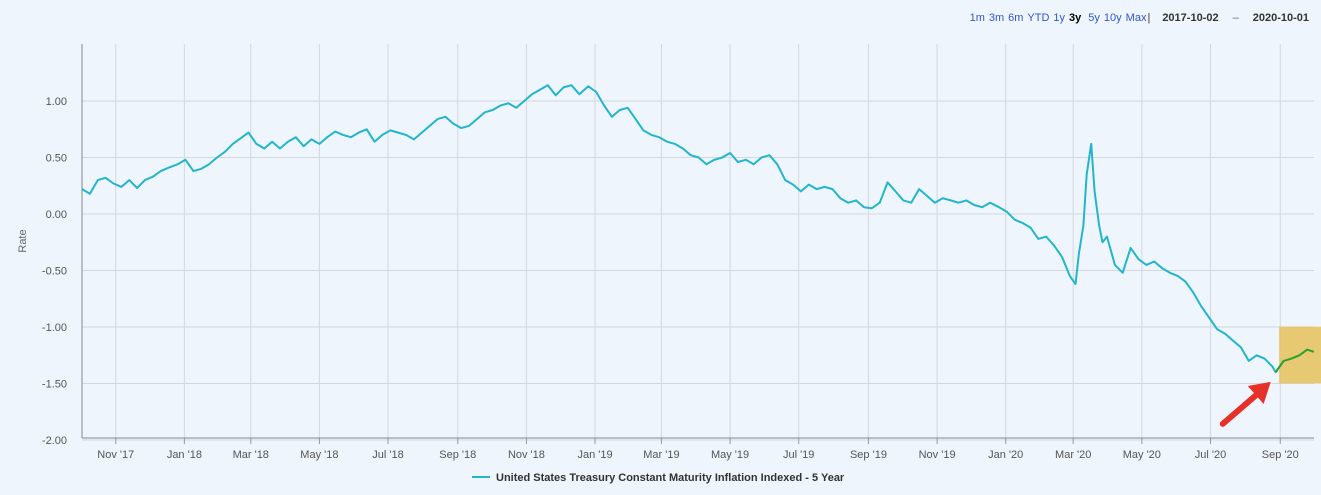  What do you see at coordinates (1075, 18) in the screenshot?
I see `range-button-3y: 3y` at bounding box center [1075, 18].